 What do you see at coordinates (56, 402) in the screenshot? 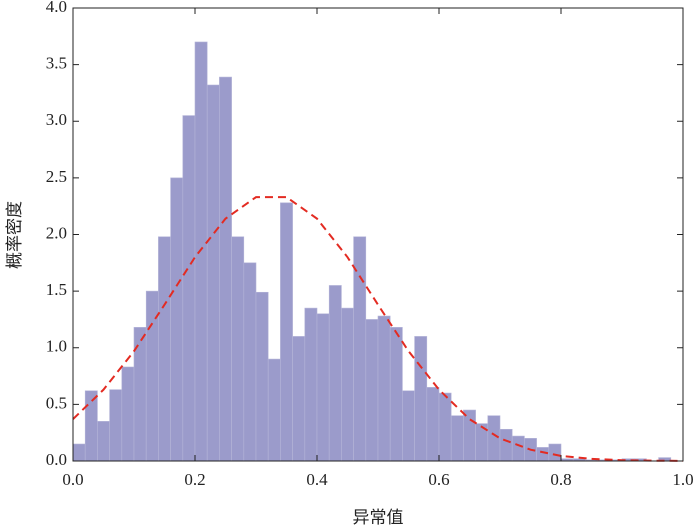
I see `y-tick-label: 0.5` at bounding box center [56, 402].